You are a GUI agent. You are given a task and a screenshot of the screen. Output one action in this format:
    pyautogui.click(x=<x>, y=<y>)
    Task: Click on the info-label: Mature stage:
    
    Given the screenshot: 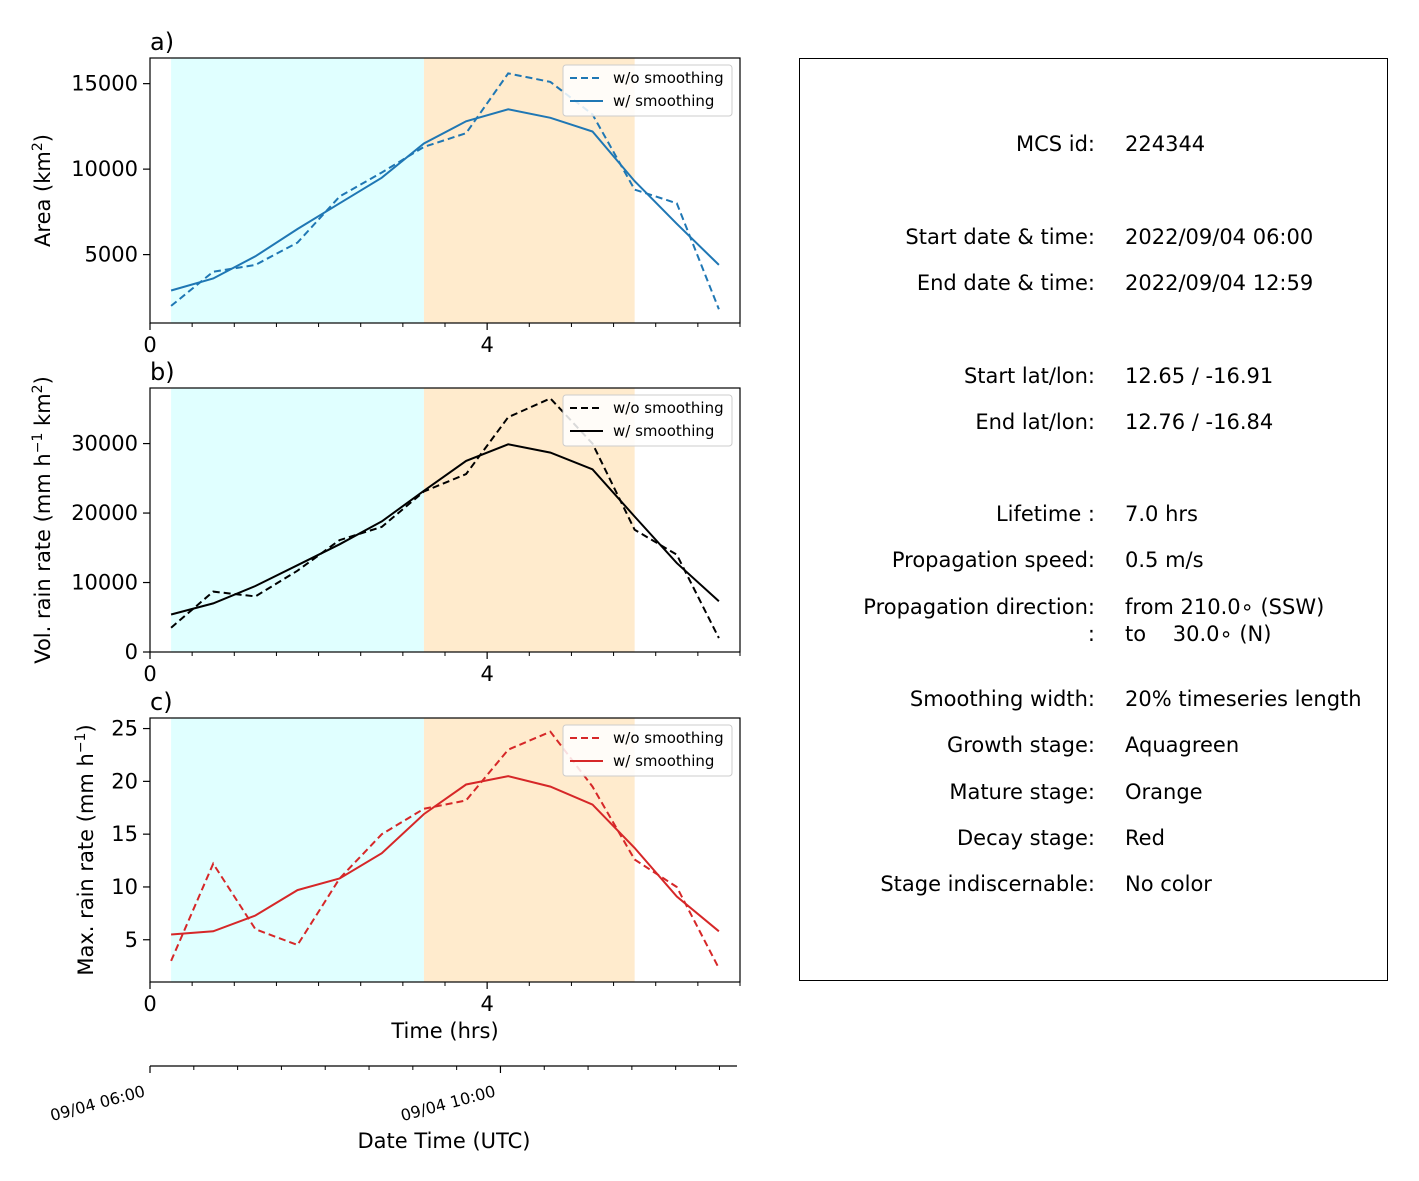 What is the action you would take?
    pyautogui.click(x=1022, y=792)
    